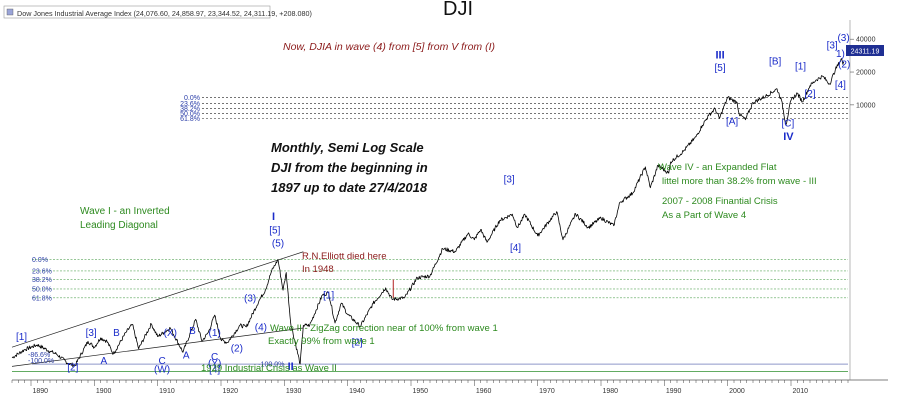 The width and height of the screenshot is (900, 405). What do you see at coordinates (157, 299) in the screenshot?
I see `trend-line-upper` at bounding box center [157, 299].